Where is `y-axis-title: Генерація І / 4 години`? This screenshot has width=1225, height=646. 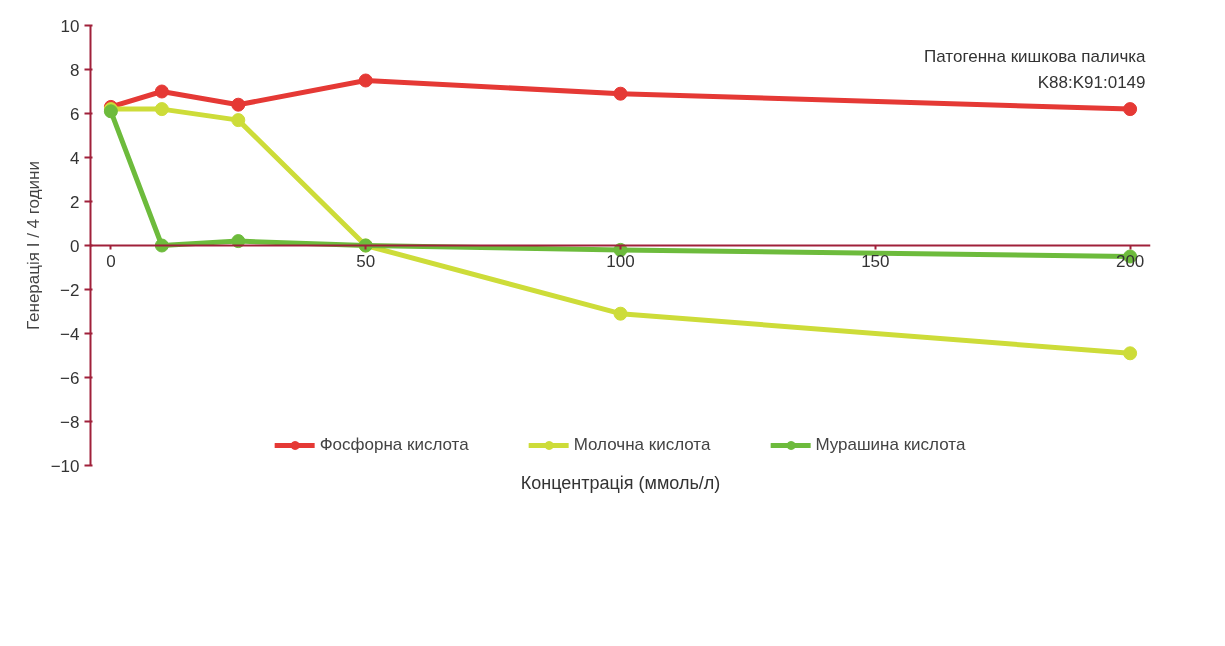
y-axis-title: Генерація І / 4 години is located at coordinates (33, 245).